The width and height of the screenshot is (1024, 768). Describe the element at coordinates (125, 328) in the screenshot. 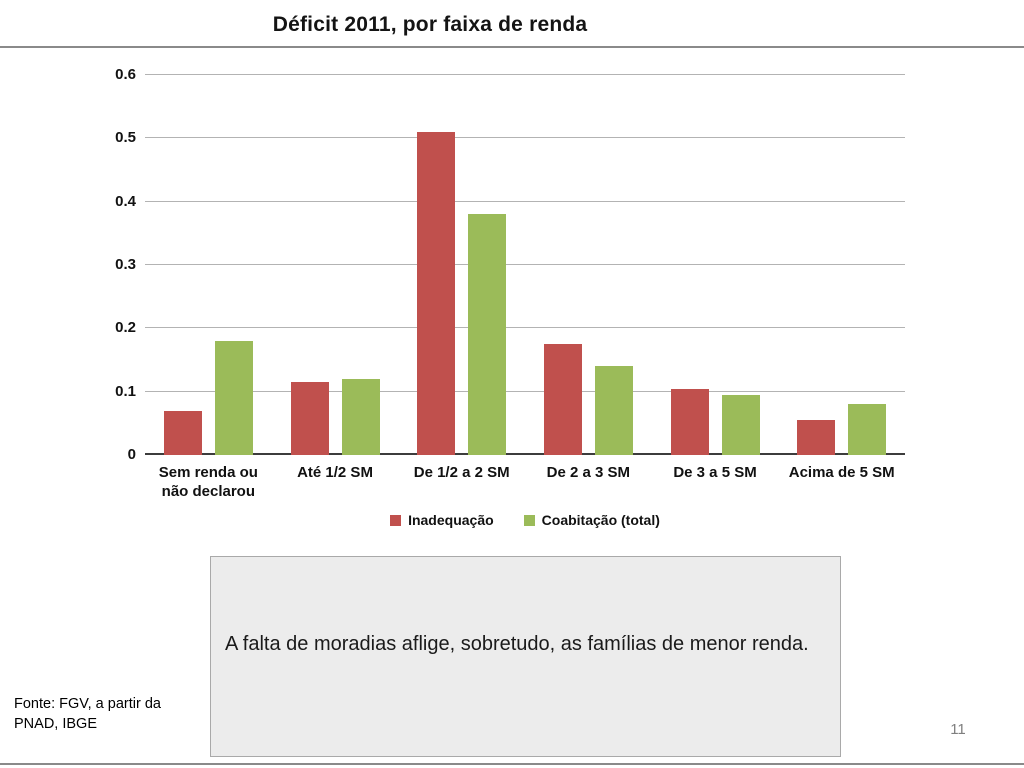

I see `y-tick-label: 0.2` at that location.